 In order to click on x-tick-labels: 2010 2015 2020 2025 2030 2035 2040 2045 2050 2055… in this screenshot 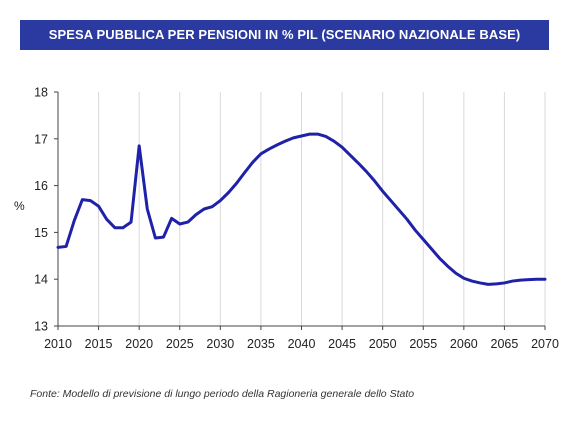, I will do `click(301, 344)`.